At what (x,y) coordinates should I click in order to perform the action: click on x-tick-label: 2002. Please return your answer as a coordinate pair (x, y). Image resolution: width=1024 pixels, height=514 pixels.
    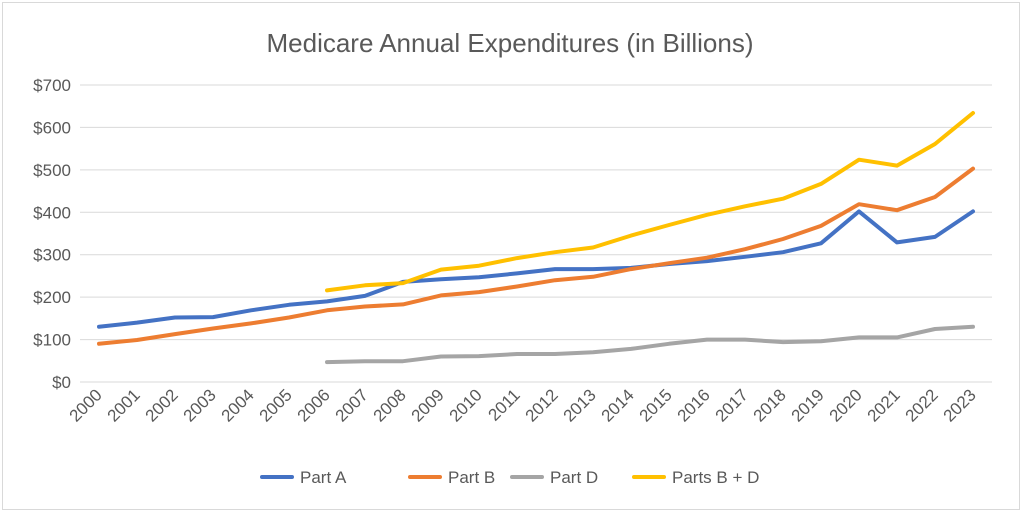
    Looking at the image, I should click on (162, 405).